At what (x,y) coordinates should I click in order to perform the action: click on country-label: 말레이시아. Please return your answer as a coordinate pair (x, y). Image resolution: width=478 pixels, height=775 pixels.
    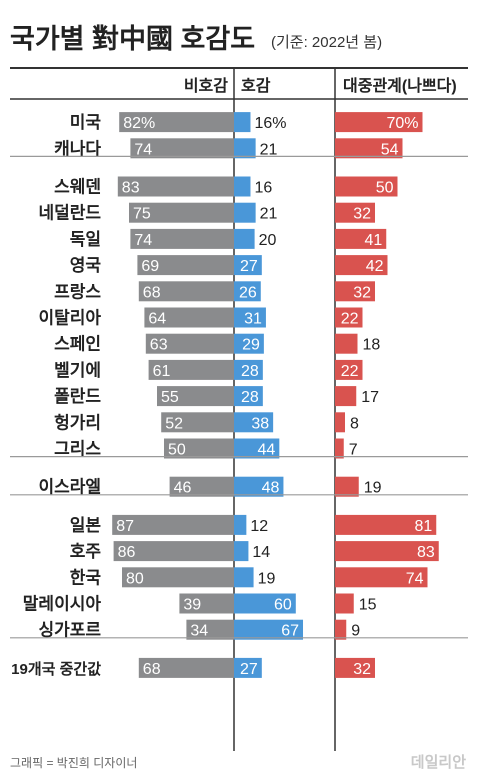
    Looking at the image, I should click on (62, 604).